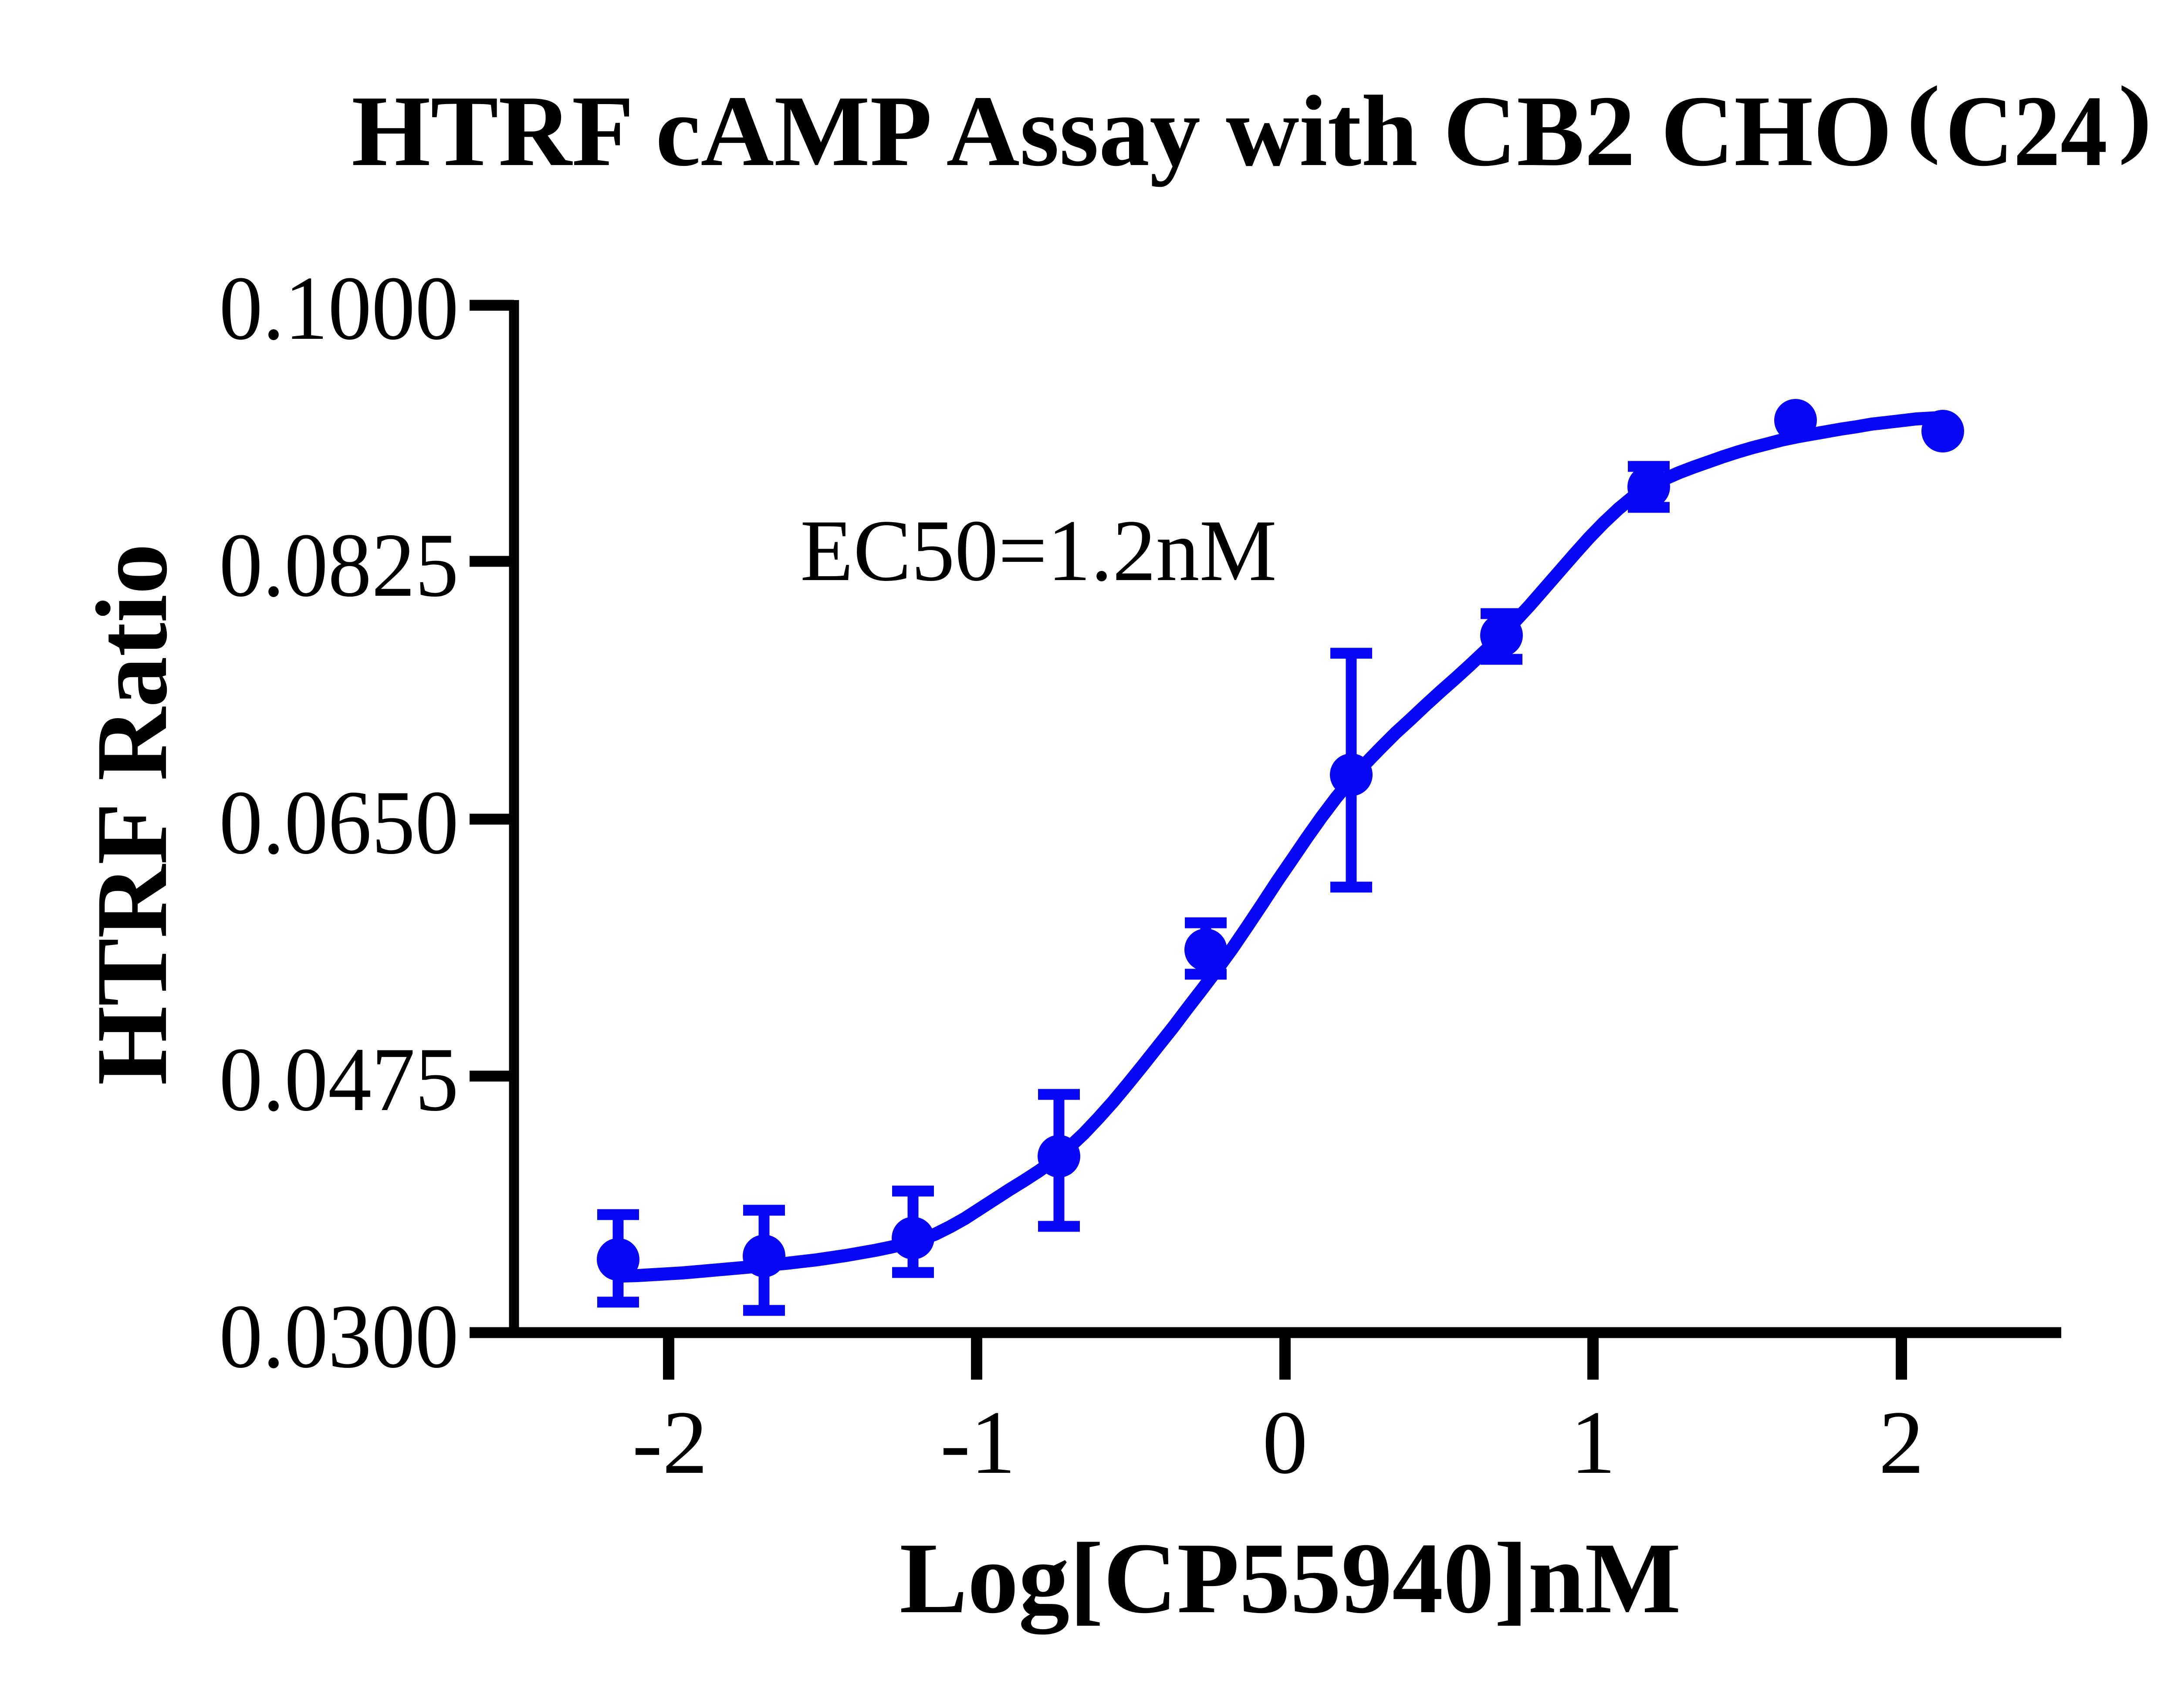 The image size is (2178, 1708). I want to click on svg-text: HTRF cAMP Assay with CB2 CHO, so click(1122, 131).